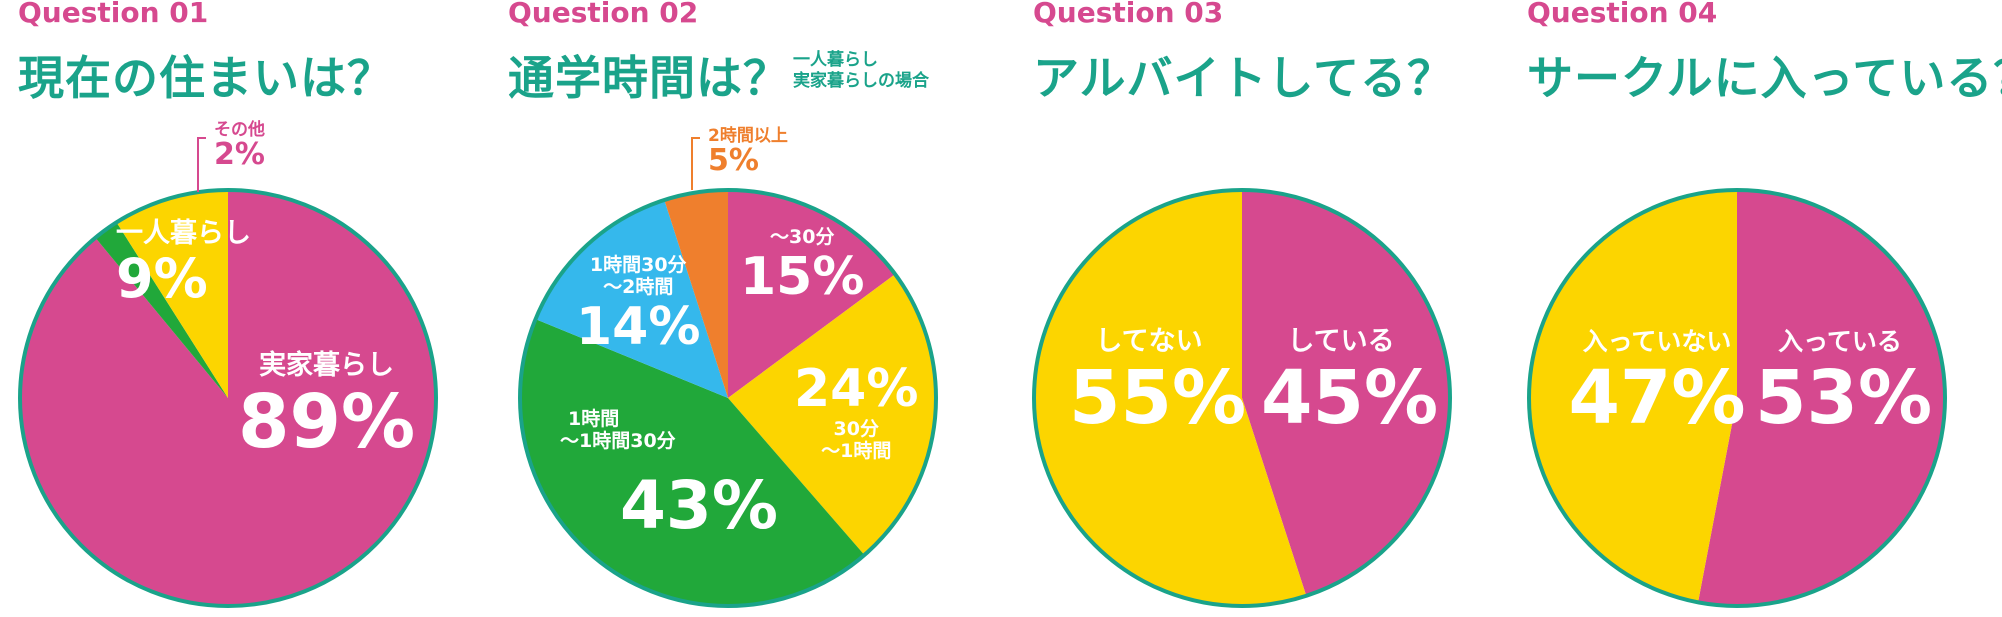 The width and height of the screenshot is (2002, 617). Describe the element at coordinates (239, 130) in the screenshot. I see `slice-label: その他` at that location.